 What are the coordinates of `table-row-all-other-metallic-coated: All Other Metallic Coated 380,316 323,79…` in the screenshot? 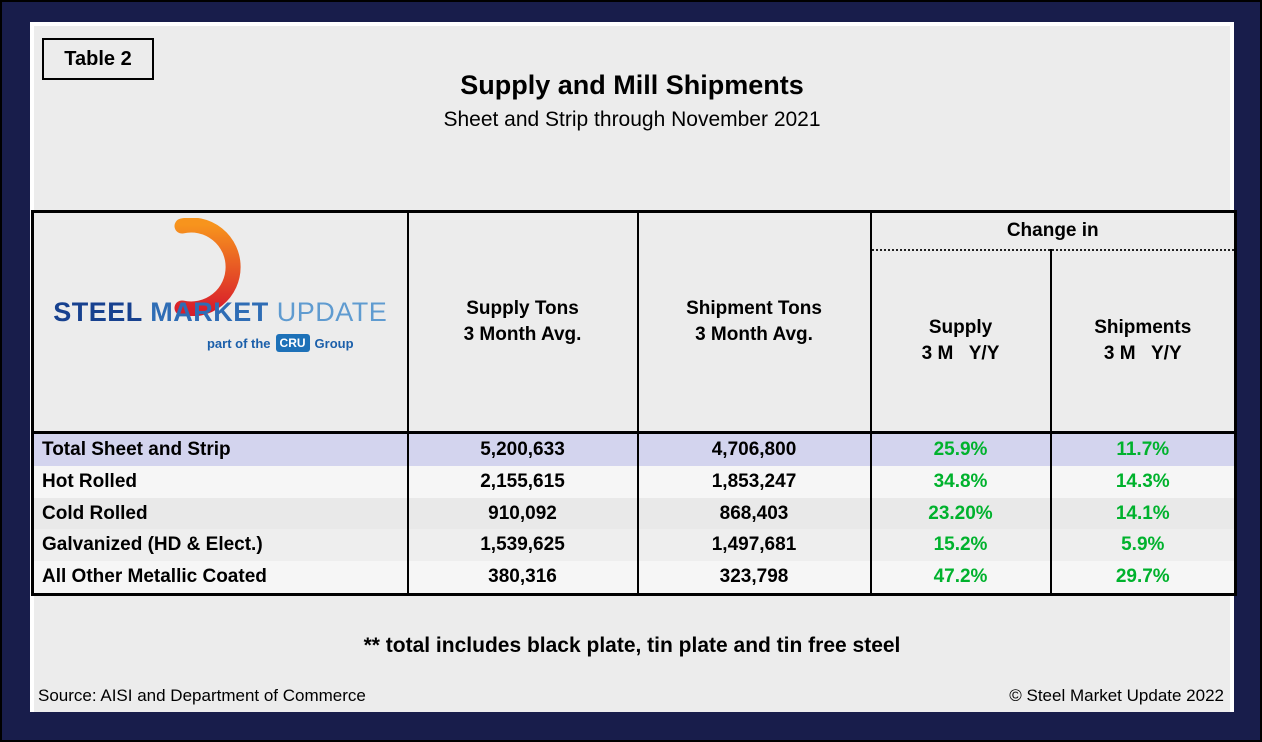 It's located at (634, 577).